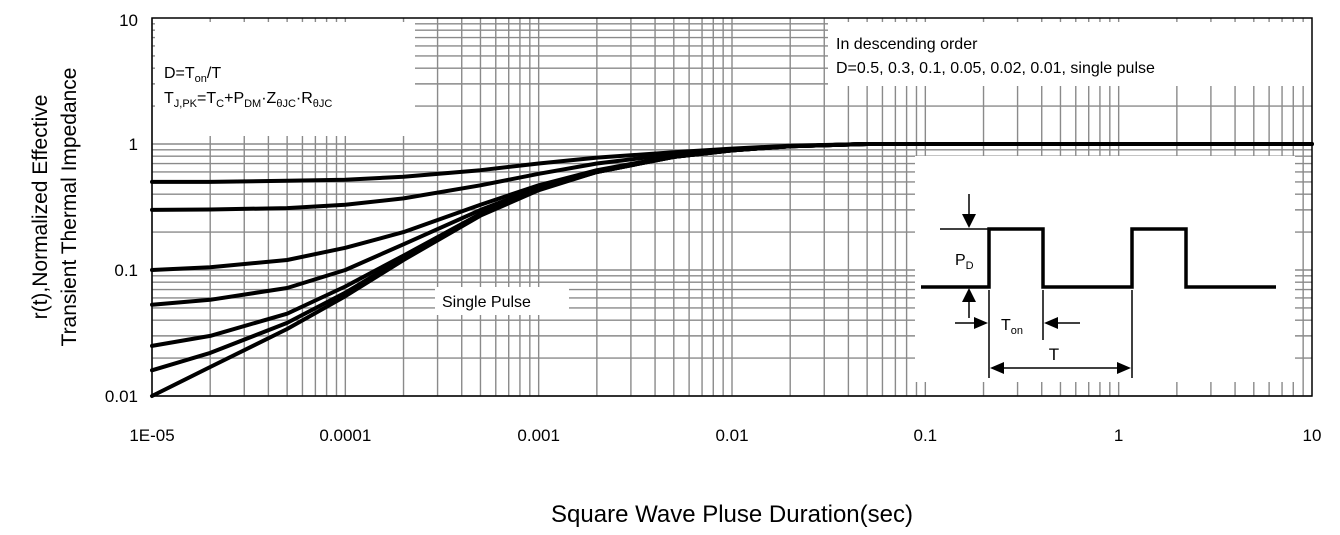  What do you see at coordinates (345, 435) in the screenshot?
I see `x-tick-label: 0.0001` at bounding box center [345, 435].